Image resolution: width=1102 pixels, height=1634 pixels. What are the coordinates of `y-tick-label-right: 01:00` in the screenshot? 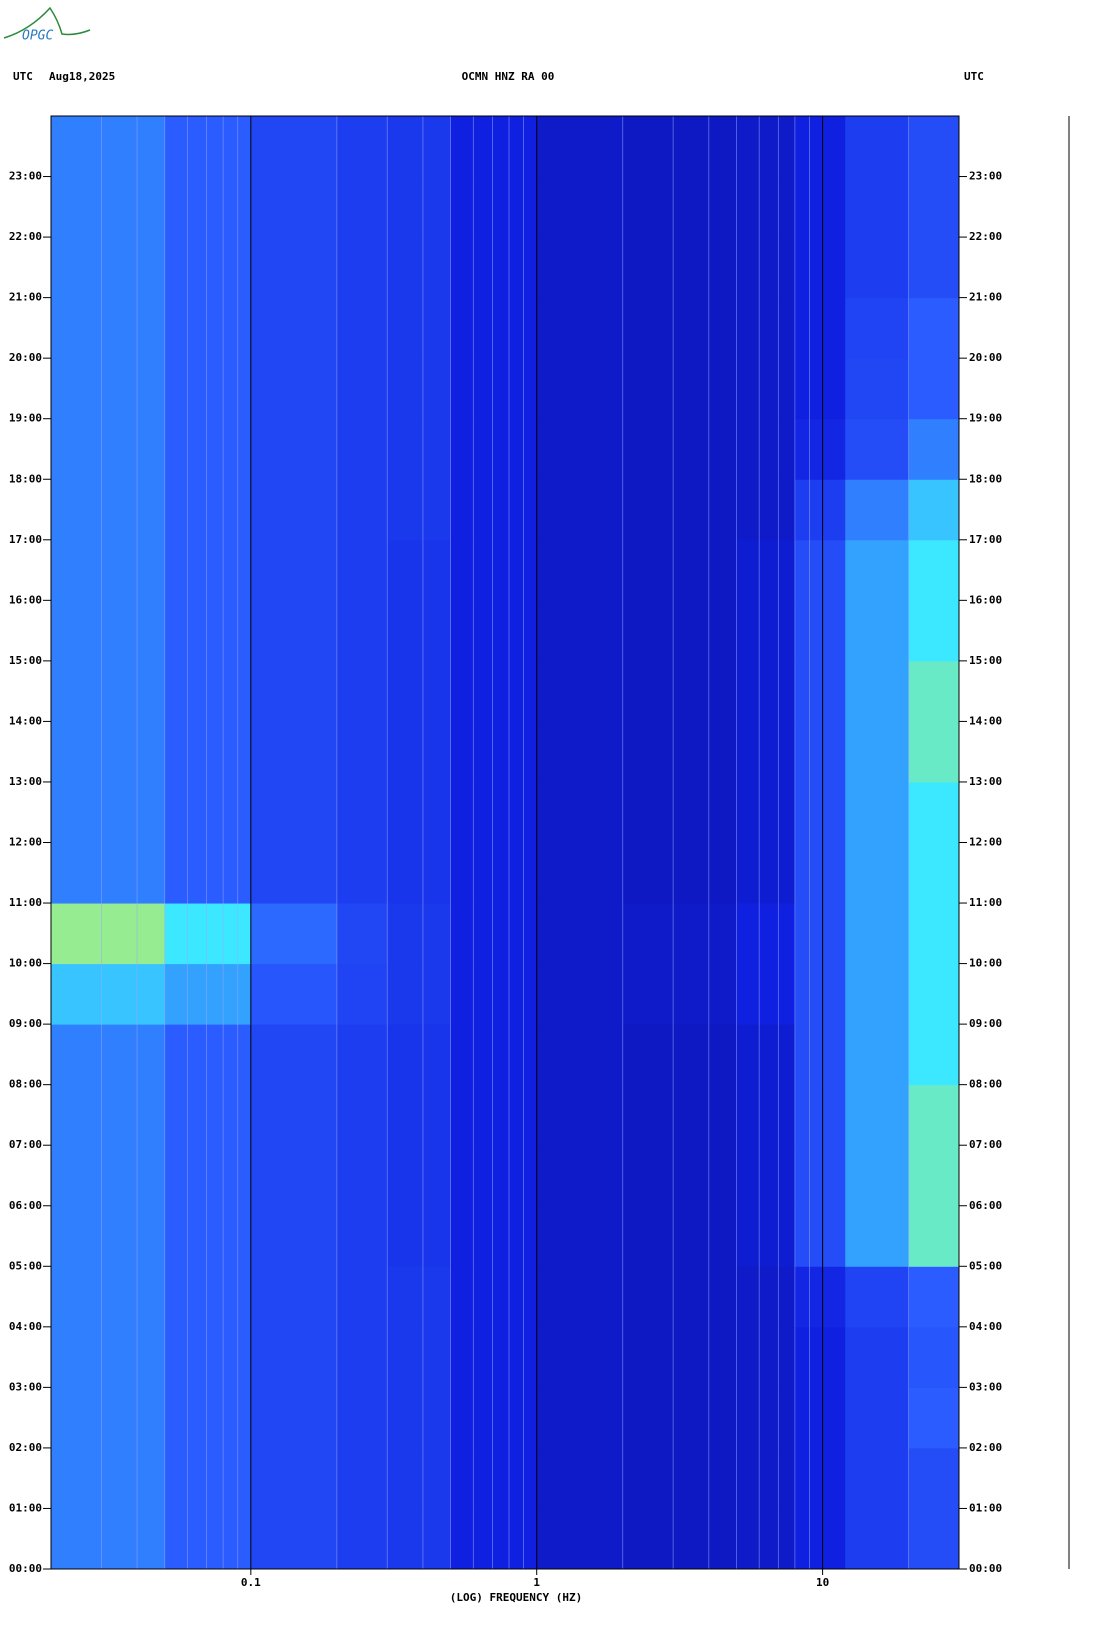 It's located at (985, 1507).